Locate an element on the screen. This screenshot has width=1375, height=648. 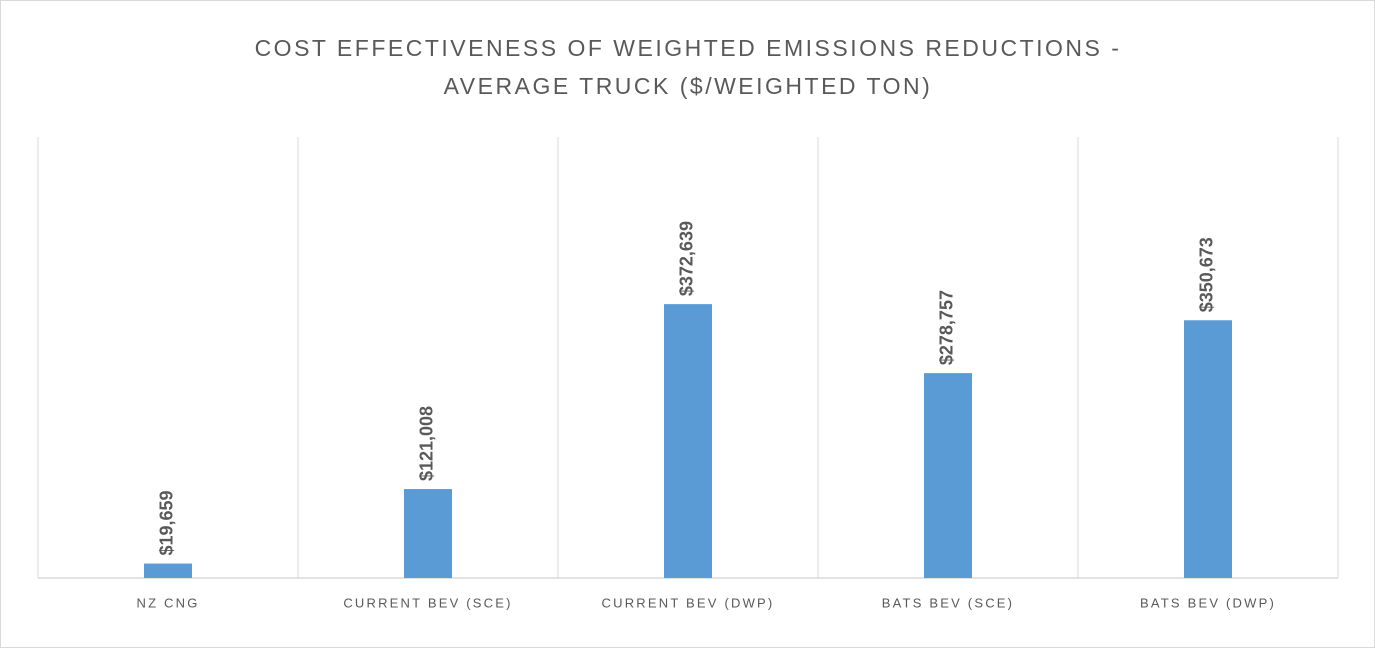
x-tick-label: CURRENT BEV (DWP) is located at coordinates (688, 602).